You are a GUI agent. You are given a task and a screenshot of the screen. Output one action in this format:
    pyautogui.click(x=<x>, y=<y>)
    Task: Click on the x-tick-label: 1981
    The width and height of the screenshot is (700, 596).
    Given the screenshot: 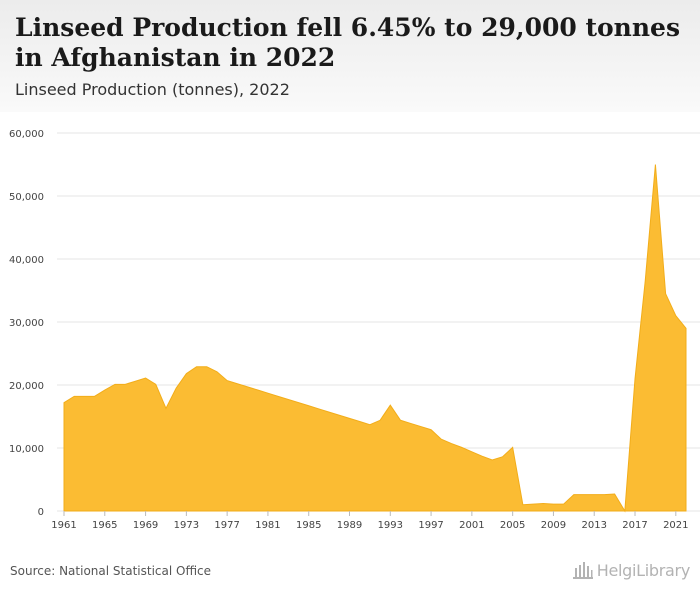 What is the action you would take?
    pyautogui.click(x=267, y=525)
    